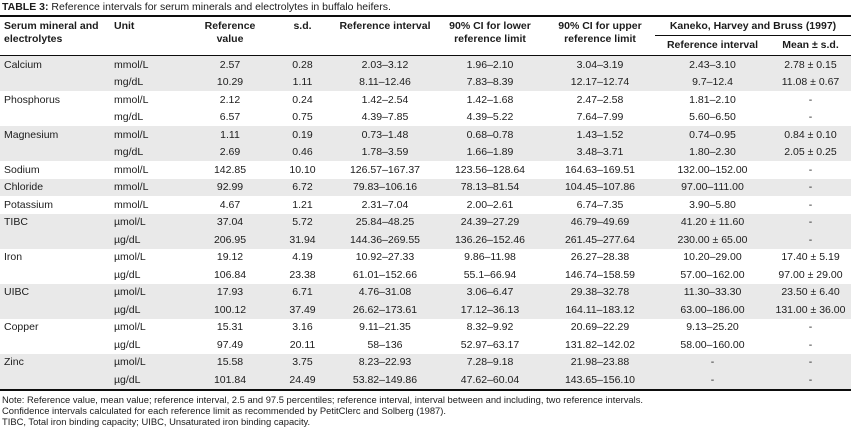 The image size is (851, 438). What do you see at coordinates (810, 64) in the screenshot?
I see `cell-kaneko-mean: 2.78 ± 0.15` at bounding box center [810, 64].